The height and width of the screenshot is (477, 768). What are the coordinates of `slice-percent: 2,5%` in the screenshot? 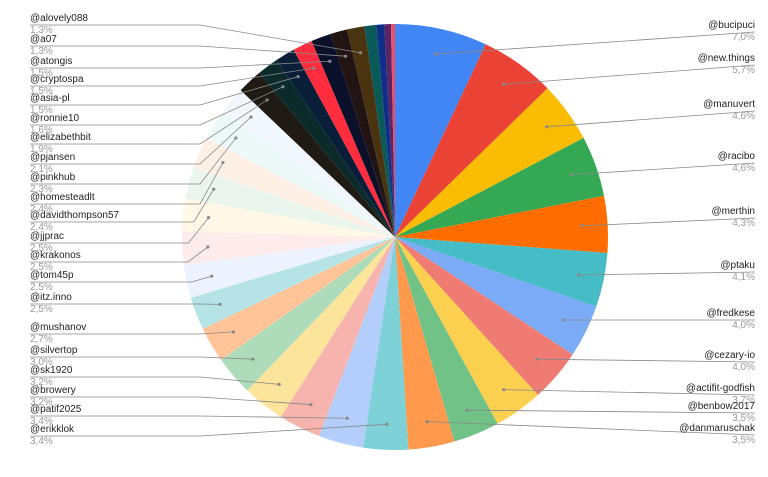 It's located at (41, 248).